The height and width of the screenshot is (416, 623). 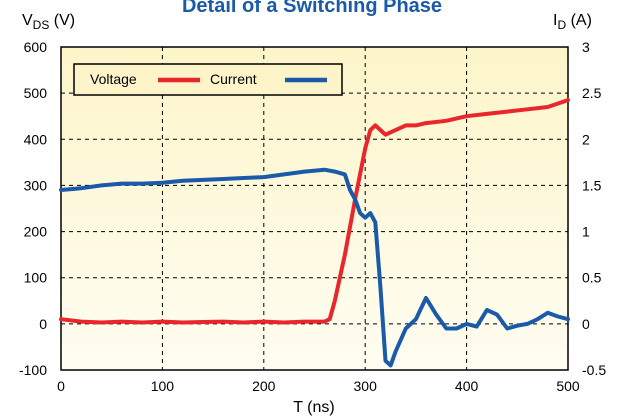 I want to click on y-left-tick-label: 300, so click(x=36, y=185).